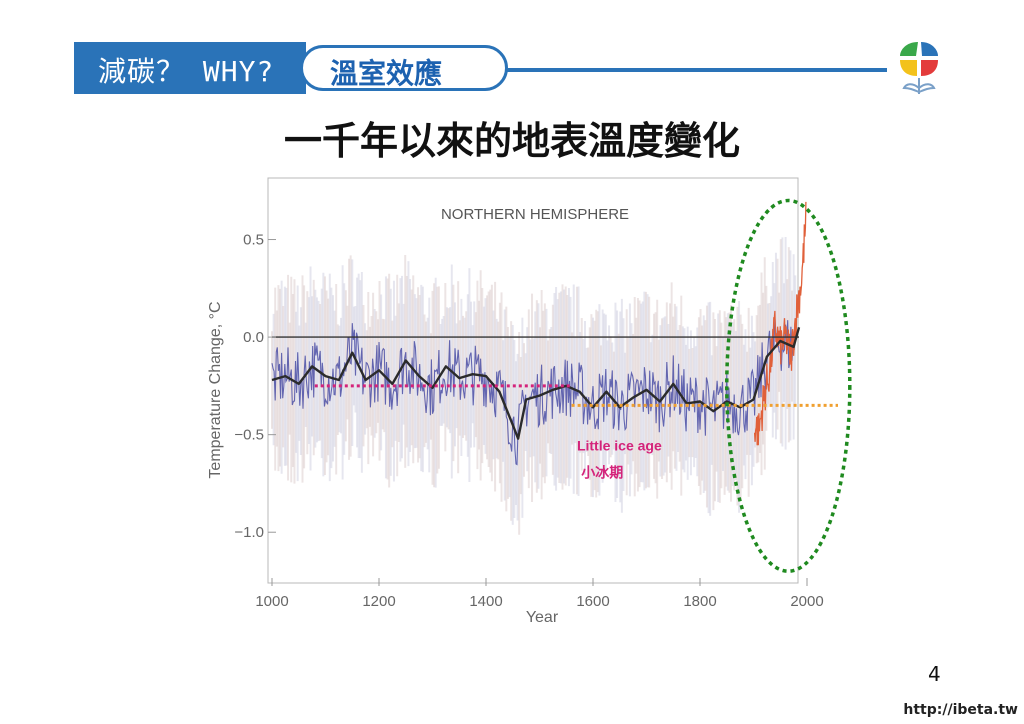 The height and width of the screenshot is (724, 1024). I want to click on header-pill, so click(404, 68).